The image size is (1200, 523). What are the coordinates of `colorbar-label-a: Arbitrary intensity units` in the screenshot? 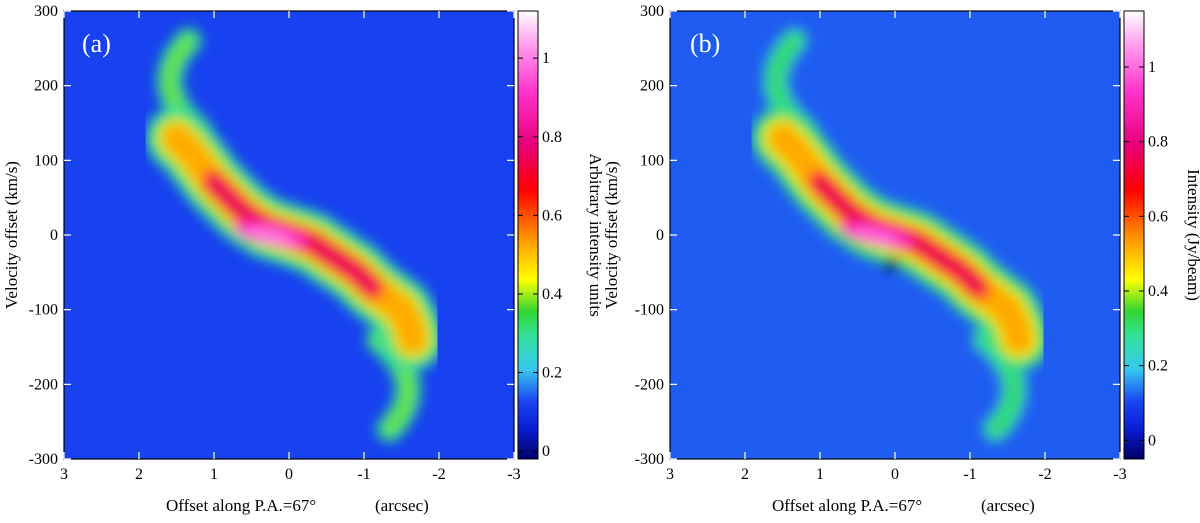 It's located at (595, 234).